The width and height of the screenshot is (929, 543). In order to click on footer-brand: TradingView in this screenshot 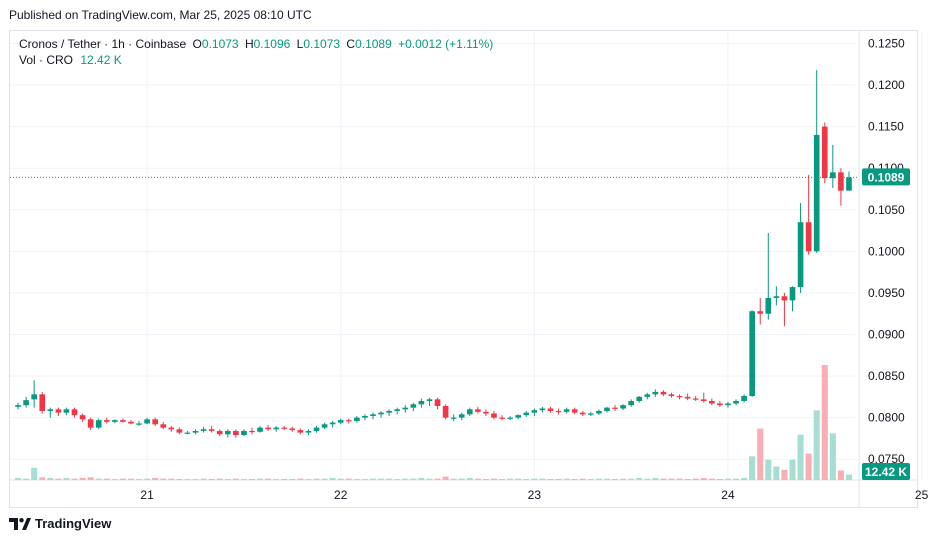, I will do `click(60, 523)`.